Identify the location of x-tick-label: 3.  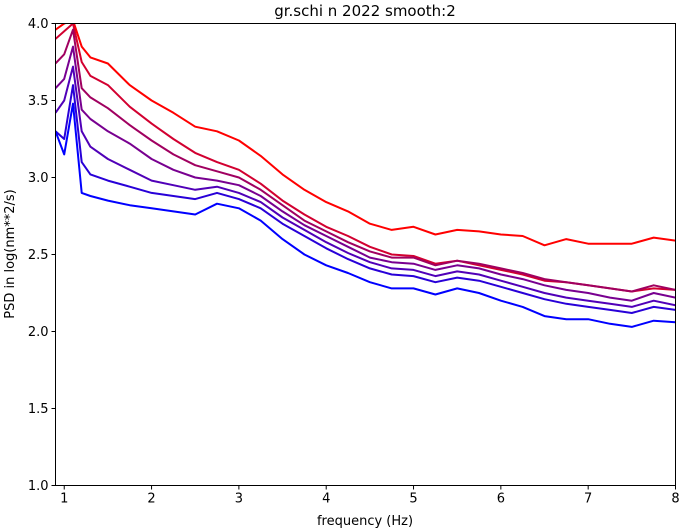
(239, 499).